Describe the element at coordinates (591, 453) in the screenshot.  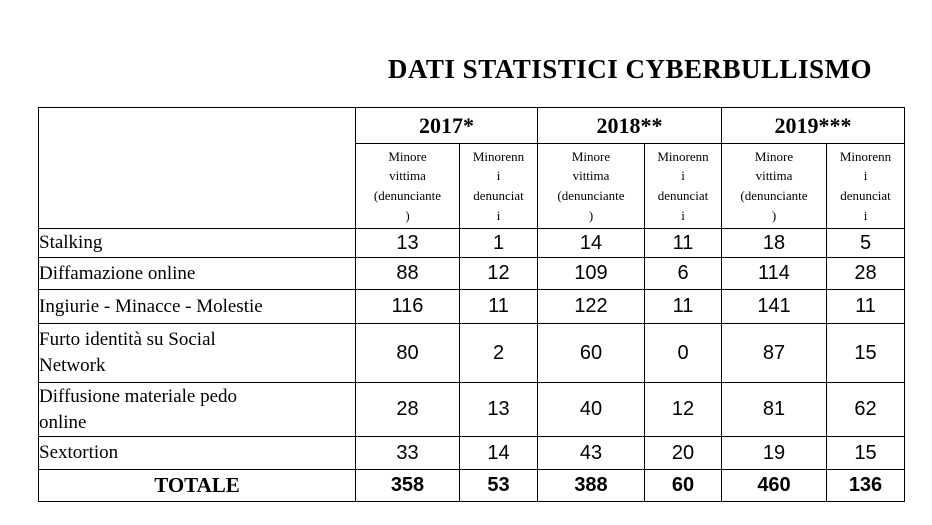
I see `value-cell: 43` at that location.